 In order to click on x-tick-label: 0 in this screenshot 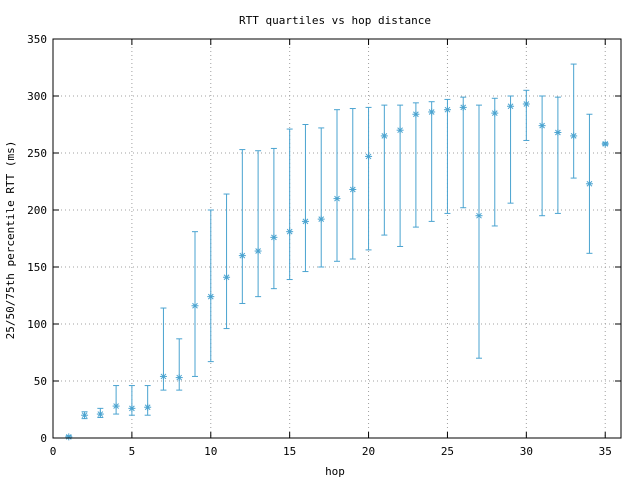, I will do `click(53, 451)`.